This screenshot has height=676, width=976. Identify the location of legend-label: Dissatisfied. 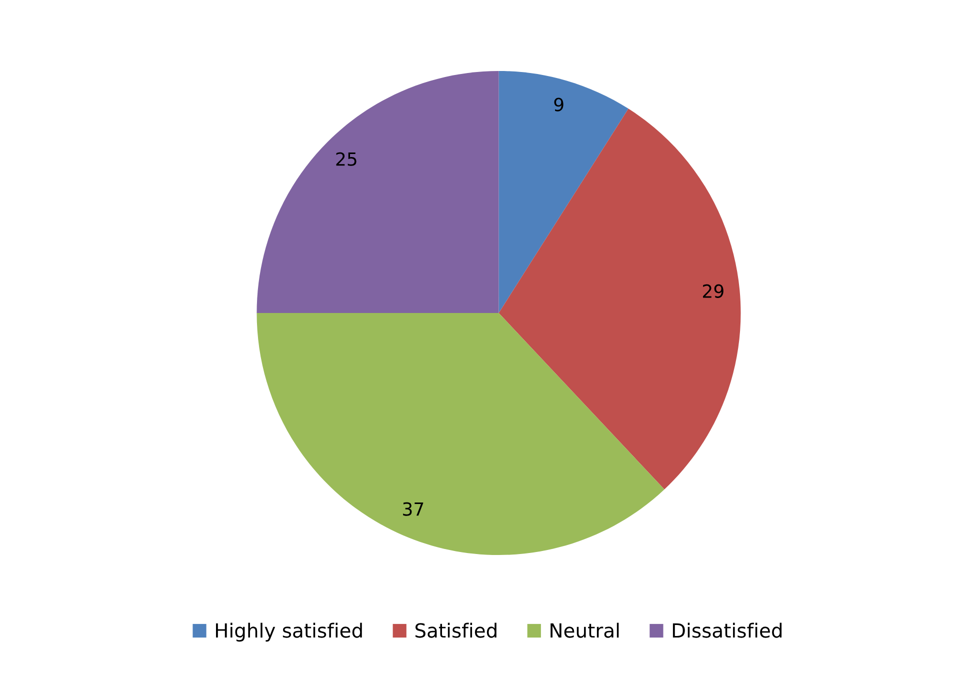
(727, 630).